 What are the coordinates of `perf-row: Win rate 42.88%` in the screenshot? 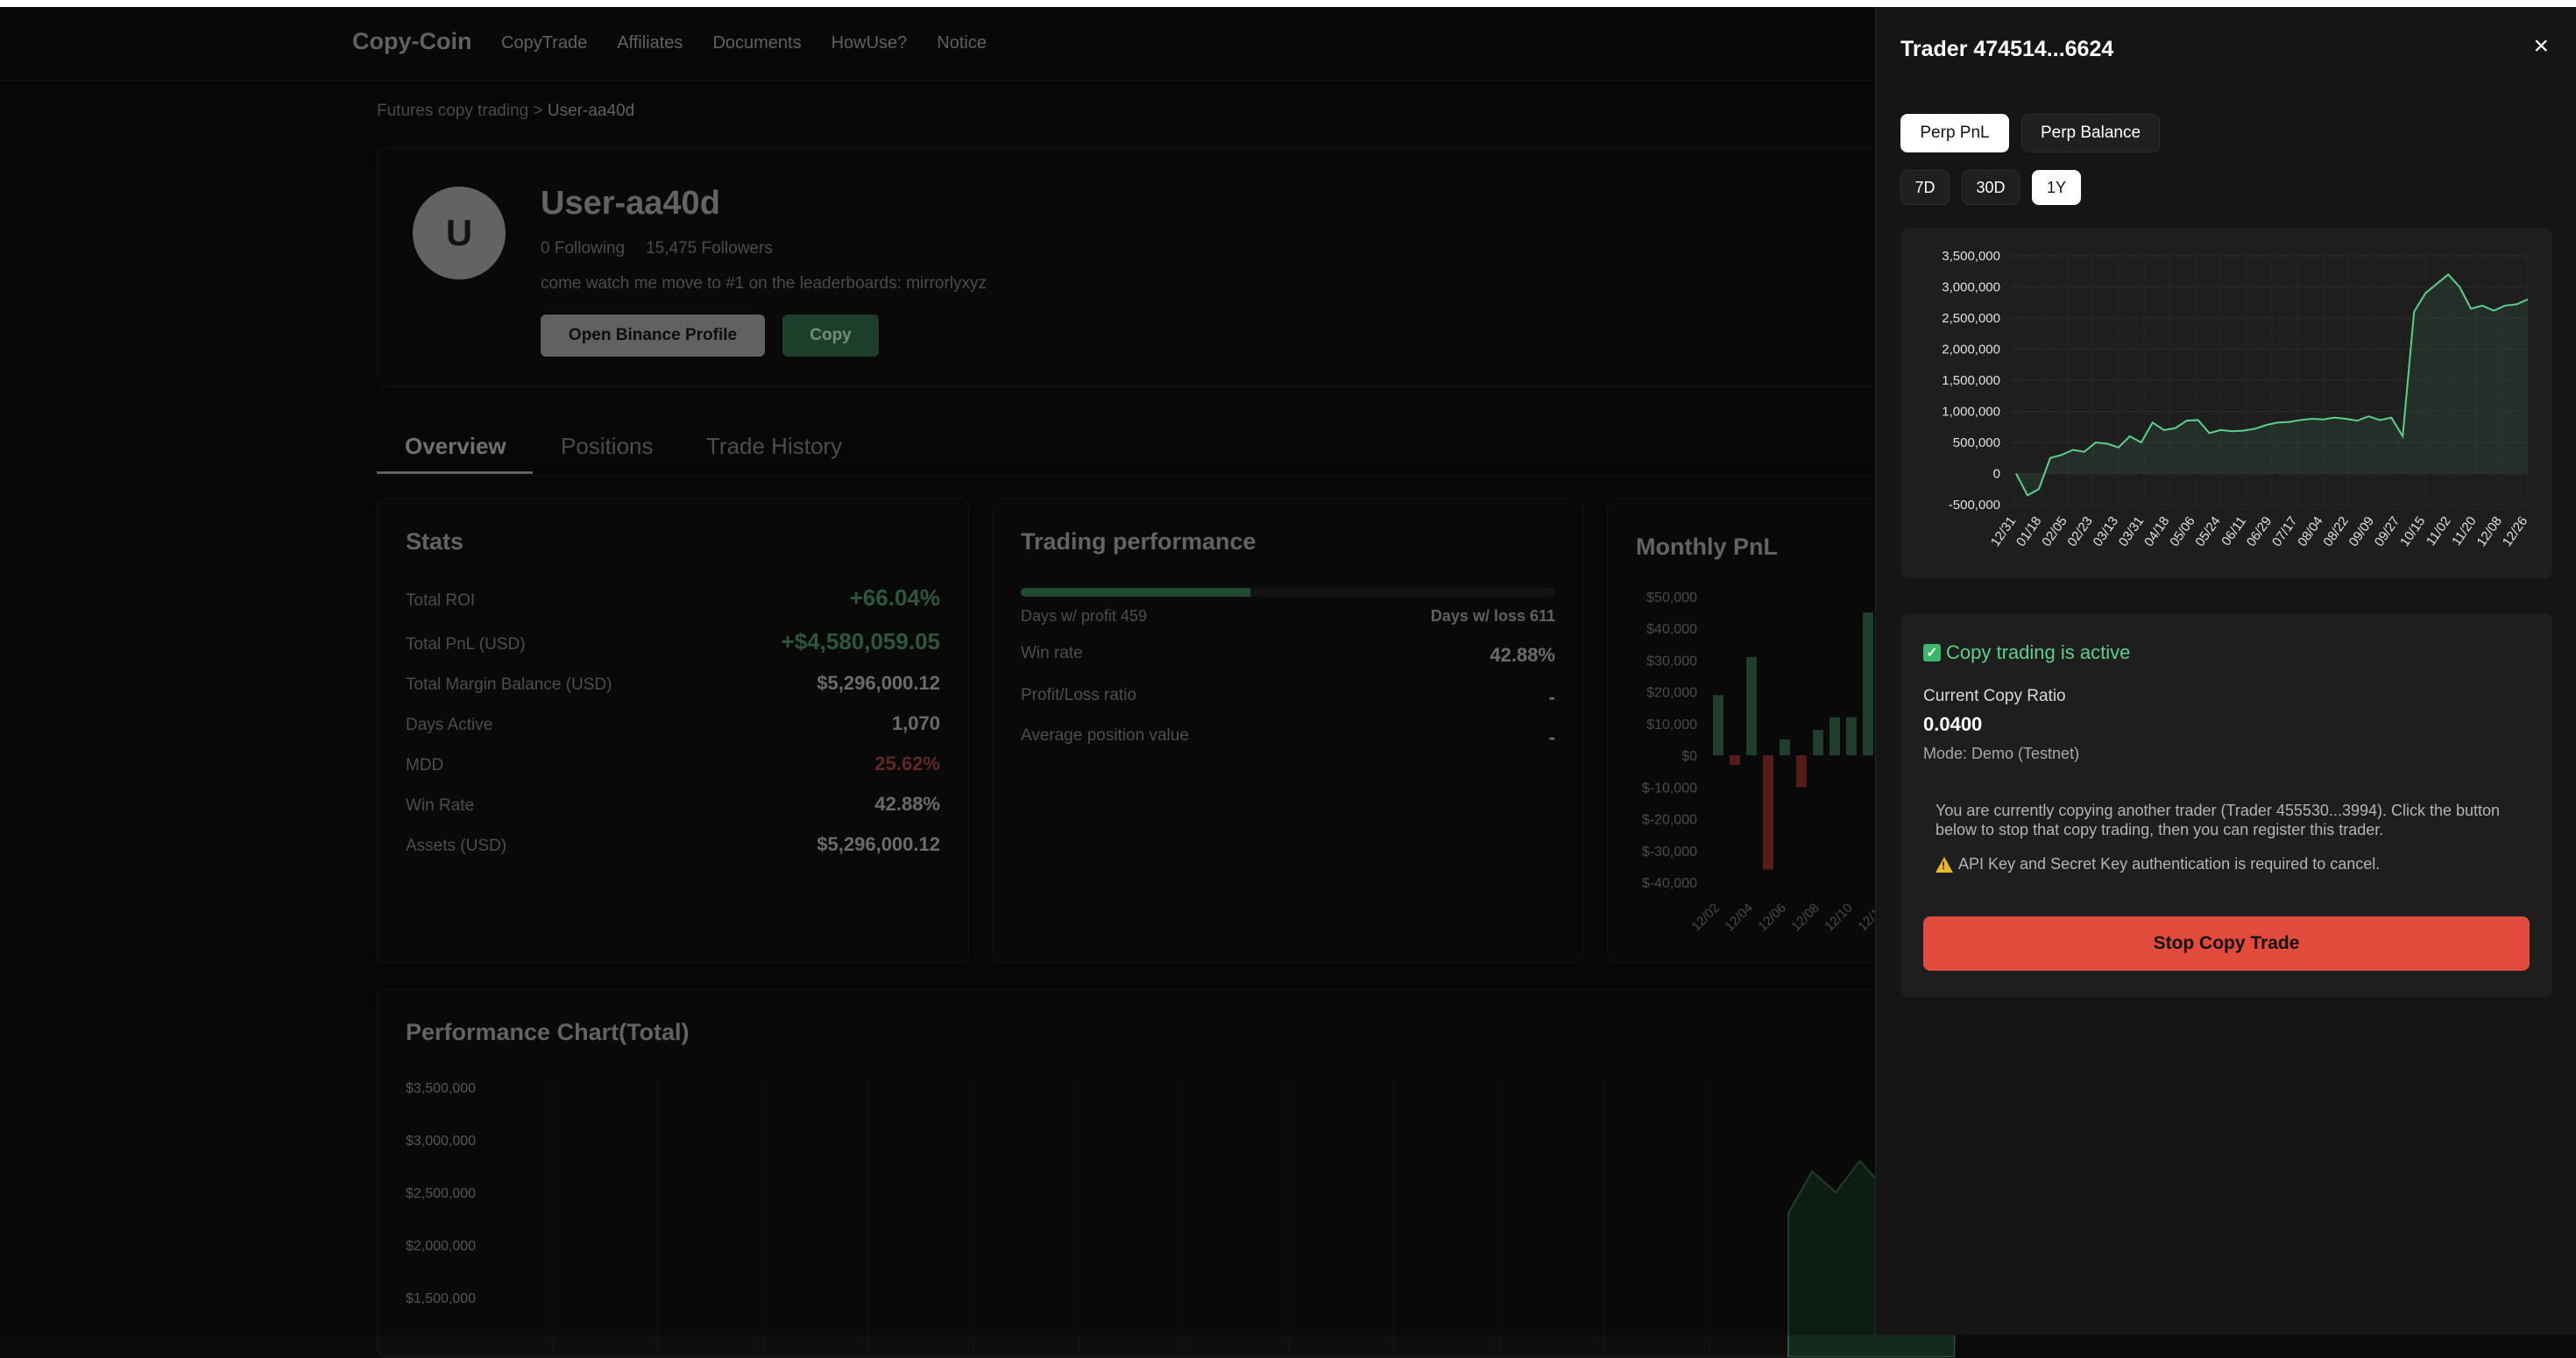 It's located at (1288, 655).